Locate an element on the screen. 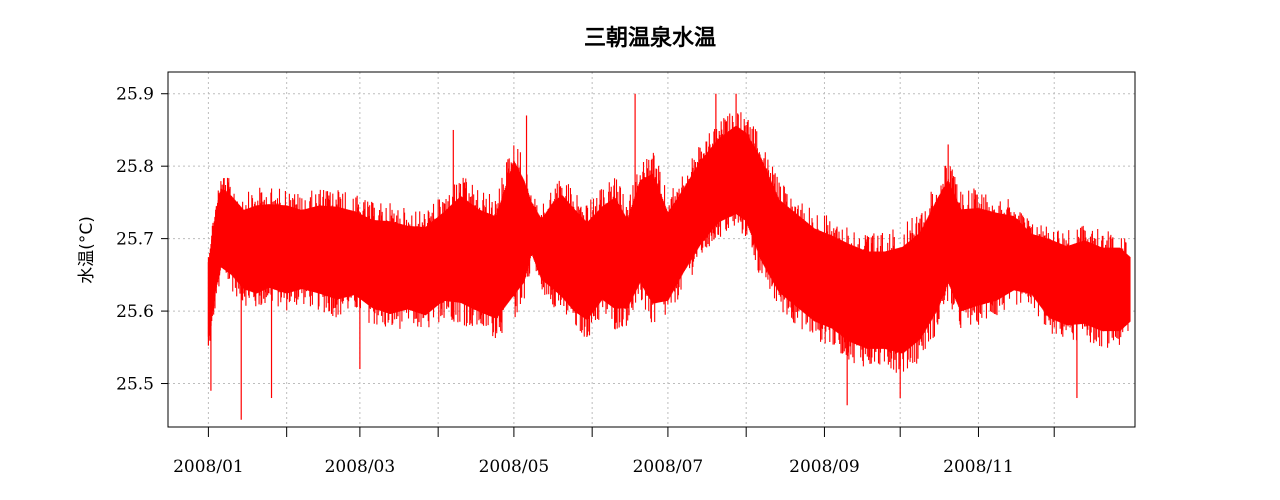 This screenshot has height=500, width=1280. x-tick-label: 2008/01 is located at coordinates (208, 467).